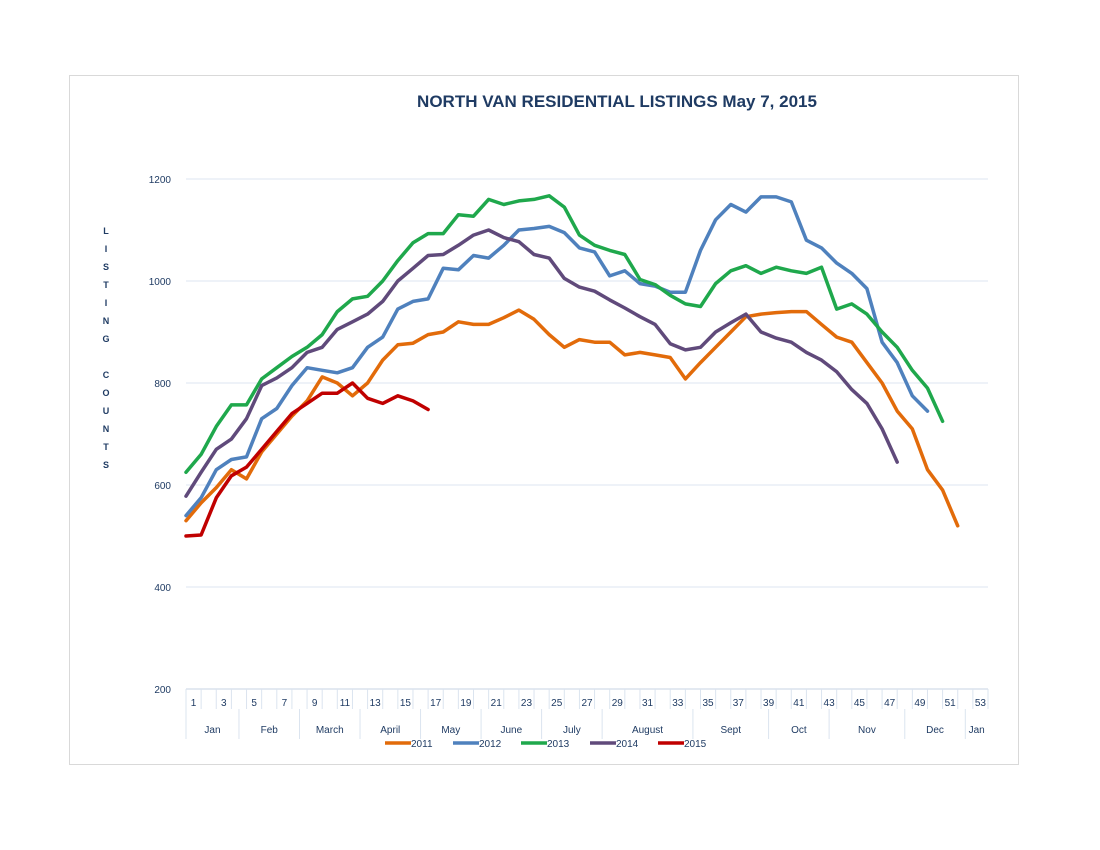 The image size is (1100, 850). I want to click on month-label: April, so click(390, 730).